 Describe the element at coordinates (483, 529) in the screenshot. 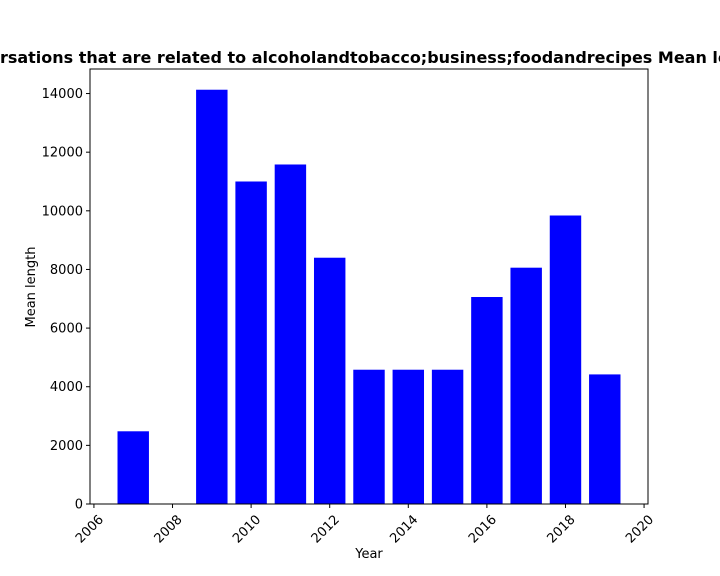

I see `x-tick-label: 2016` at that location.